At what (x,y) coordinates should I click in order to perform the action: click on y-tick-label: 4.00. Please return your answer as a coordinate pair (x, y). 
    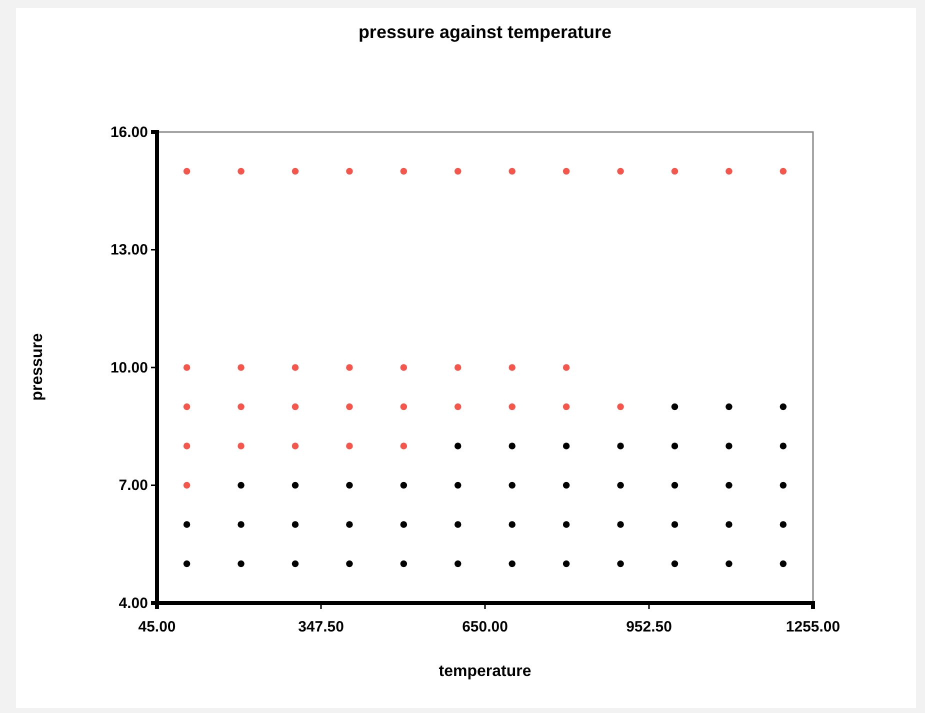
    Looking at the image, I should click on (133, 603).